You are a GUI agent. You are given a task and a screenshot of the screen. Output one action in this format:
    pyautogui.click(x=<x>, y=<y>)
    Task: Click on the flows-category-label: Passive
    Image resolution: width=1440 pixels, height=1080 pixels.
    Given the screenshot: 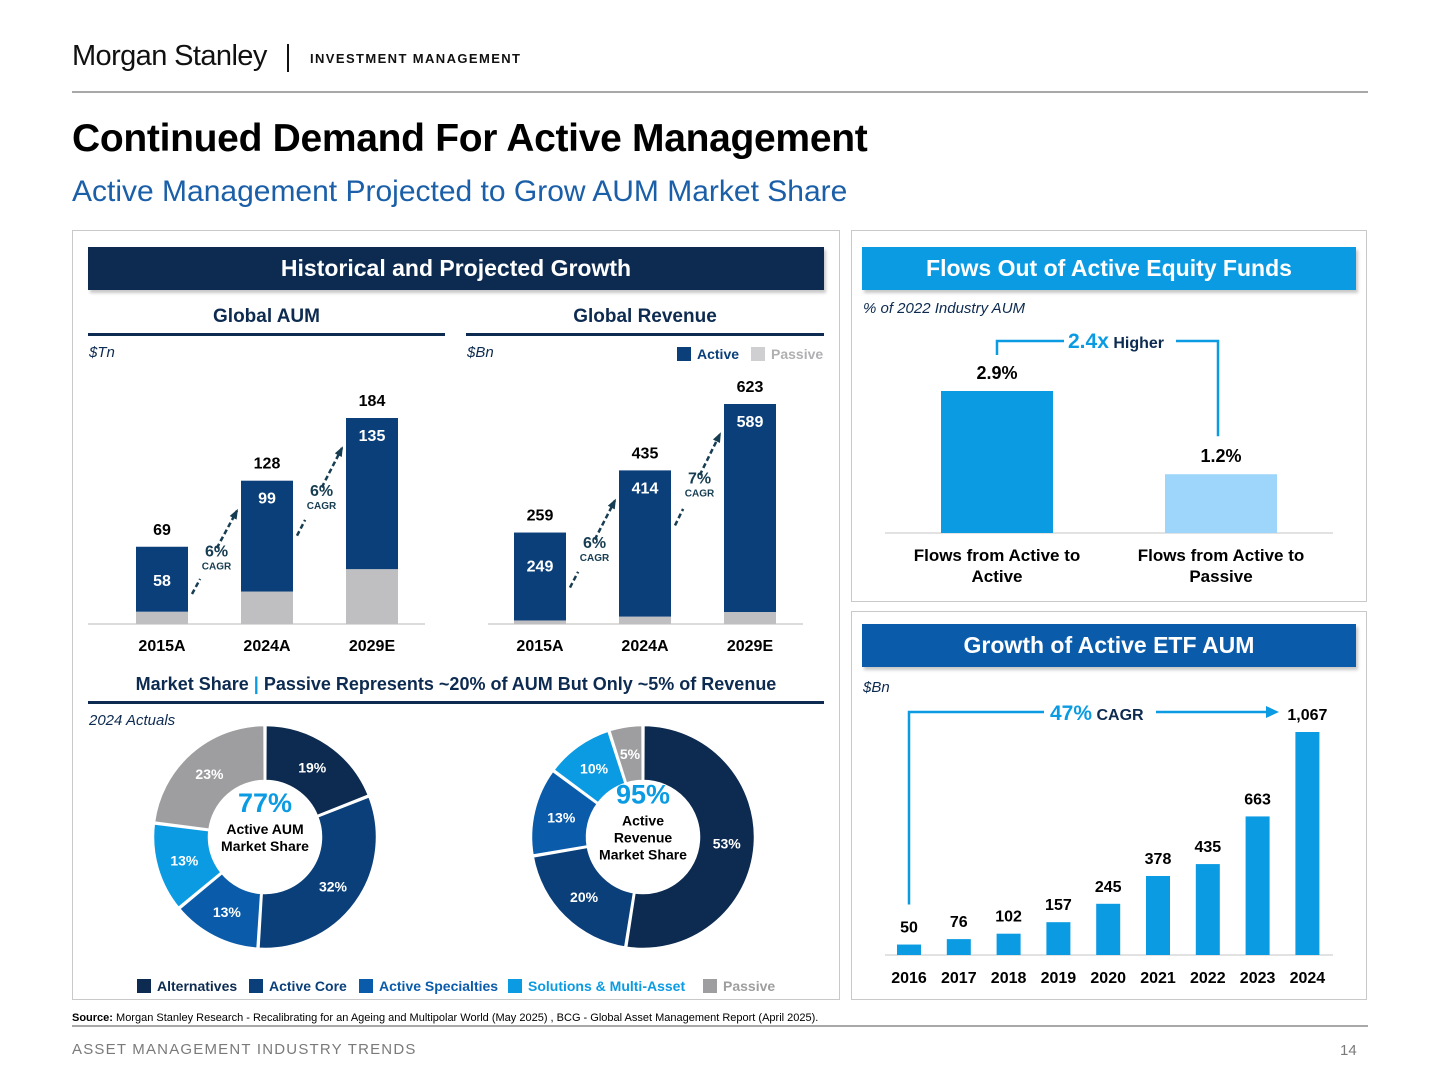 What is the action you would take?
    pyautogui.click(x=1220, y=576)
    